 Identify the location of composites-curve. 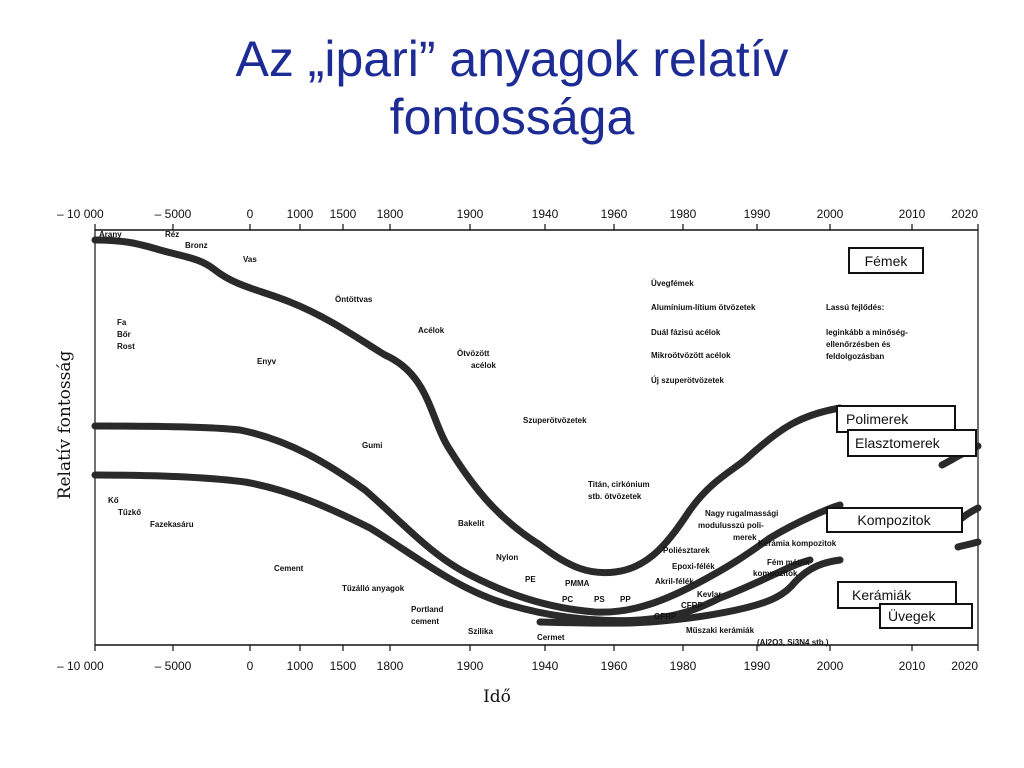
(452, 548).